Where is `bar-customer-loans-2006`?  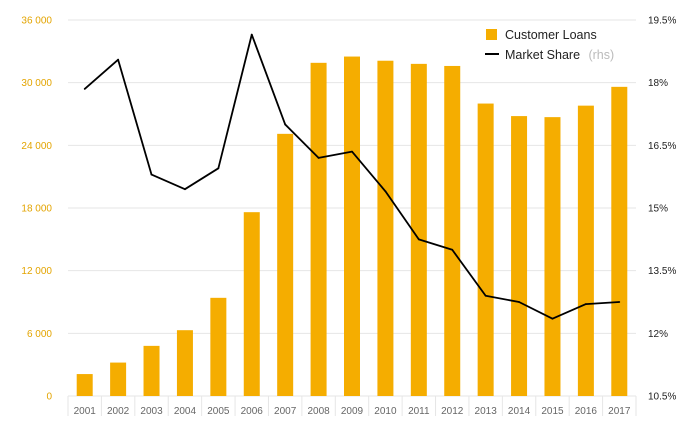
bar-customer-loans-2006 is located at coordinates (251, 304).